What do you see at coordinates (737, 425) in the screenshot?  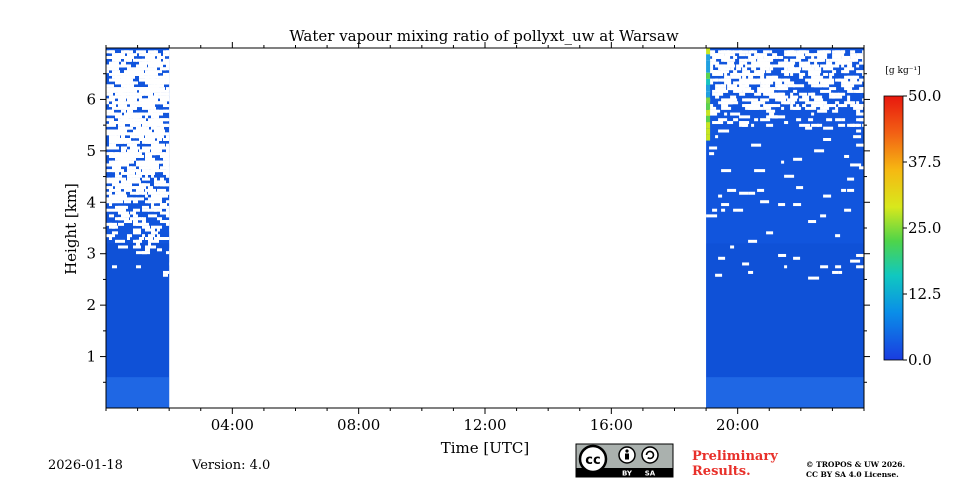 I see `x-tick-label: 20:00` at bounding box center [737, 425].